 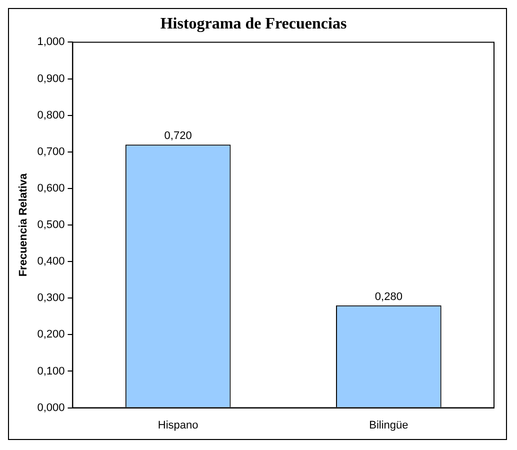 I want to click on y-tick-label: 0,100, so click(x=51, y=371).